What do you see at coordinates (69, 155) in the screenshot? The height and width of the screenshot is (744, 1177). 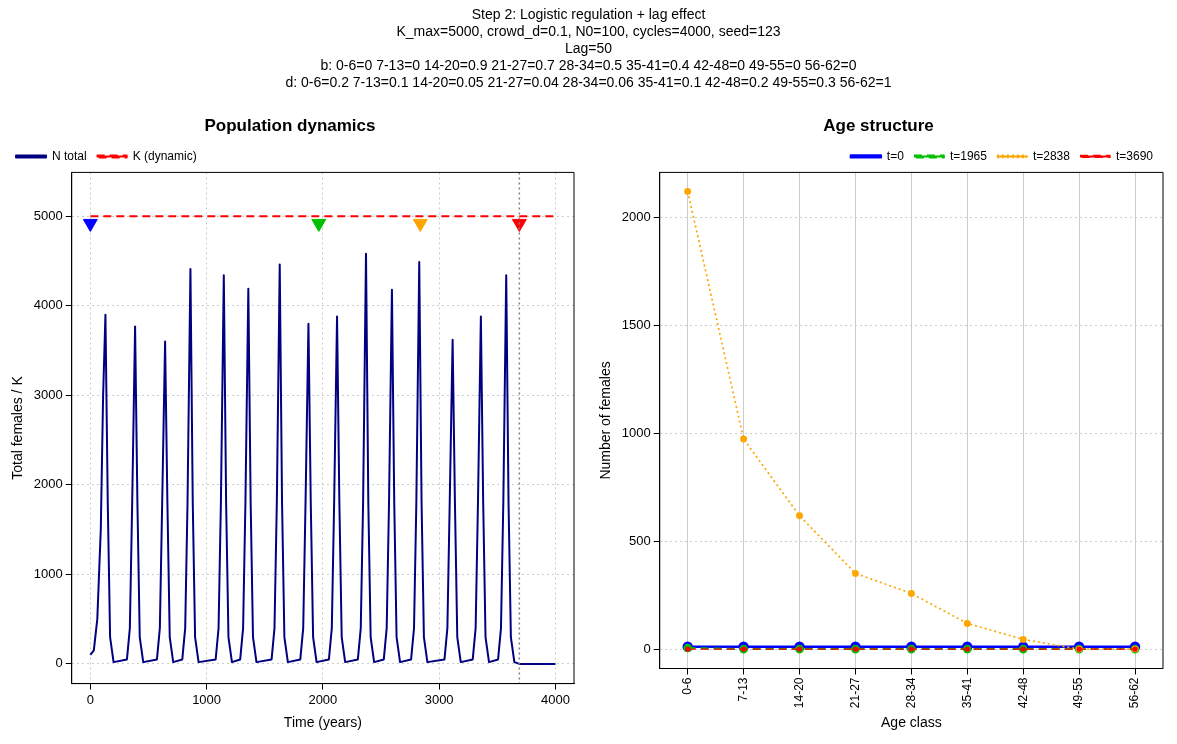 I see `legend-label: N total` at bounding box center [69, 155].